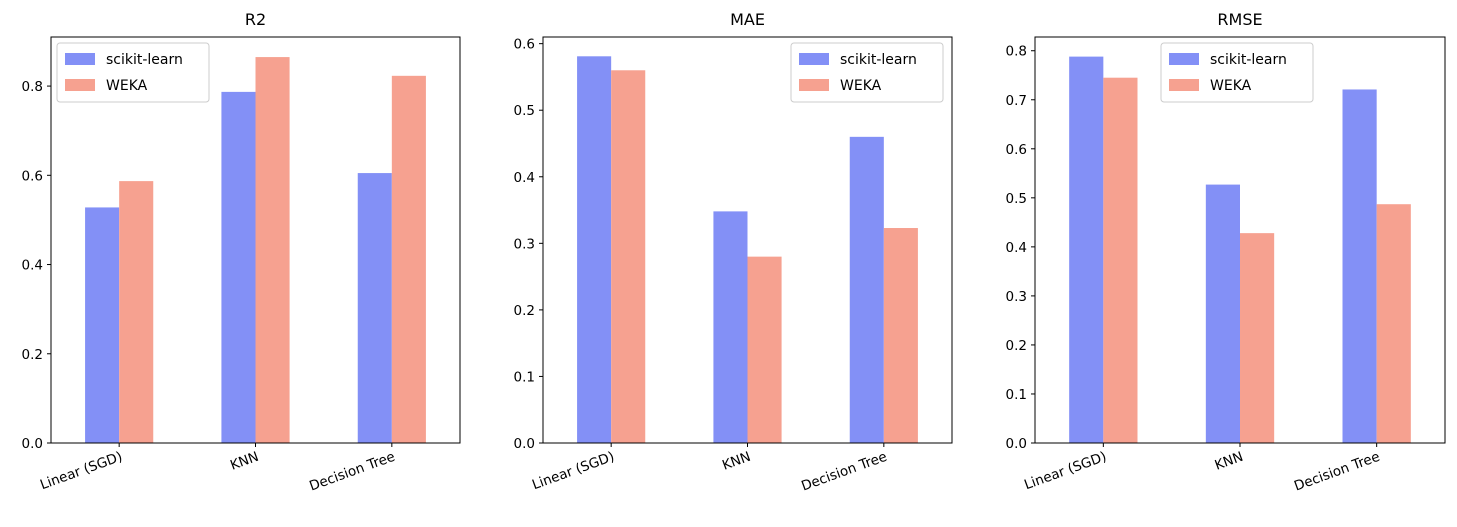  What do you see at coordinates (747, 19) in the screenshot?
I see `chart-title: MAE` at bounding box center [747, 19].